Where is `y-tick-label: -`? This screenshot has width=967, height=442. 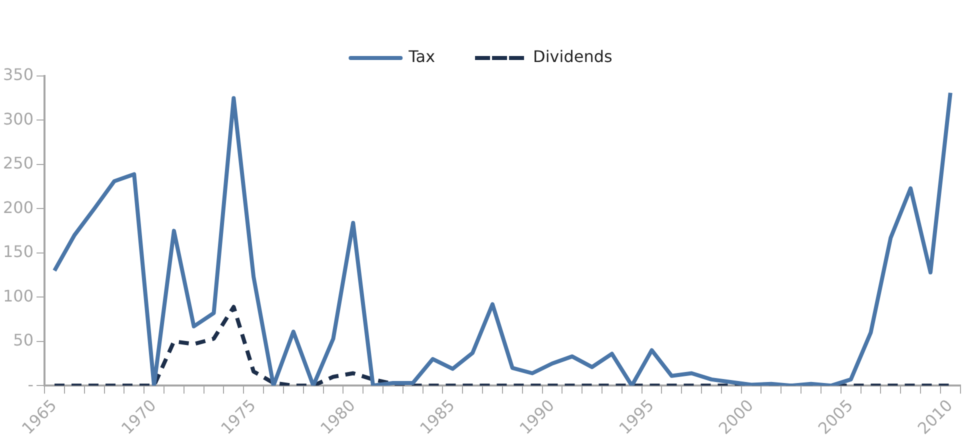
y-tick-label: - is located at coordinates (31, 384).